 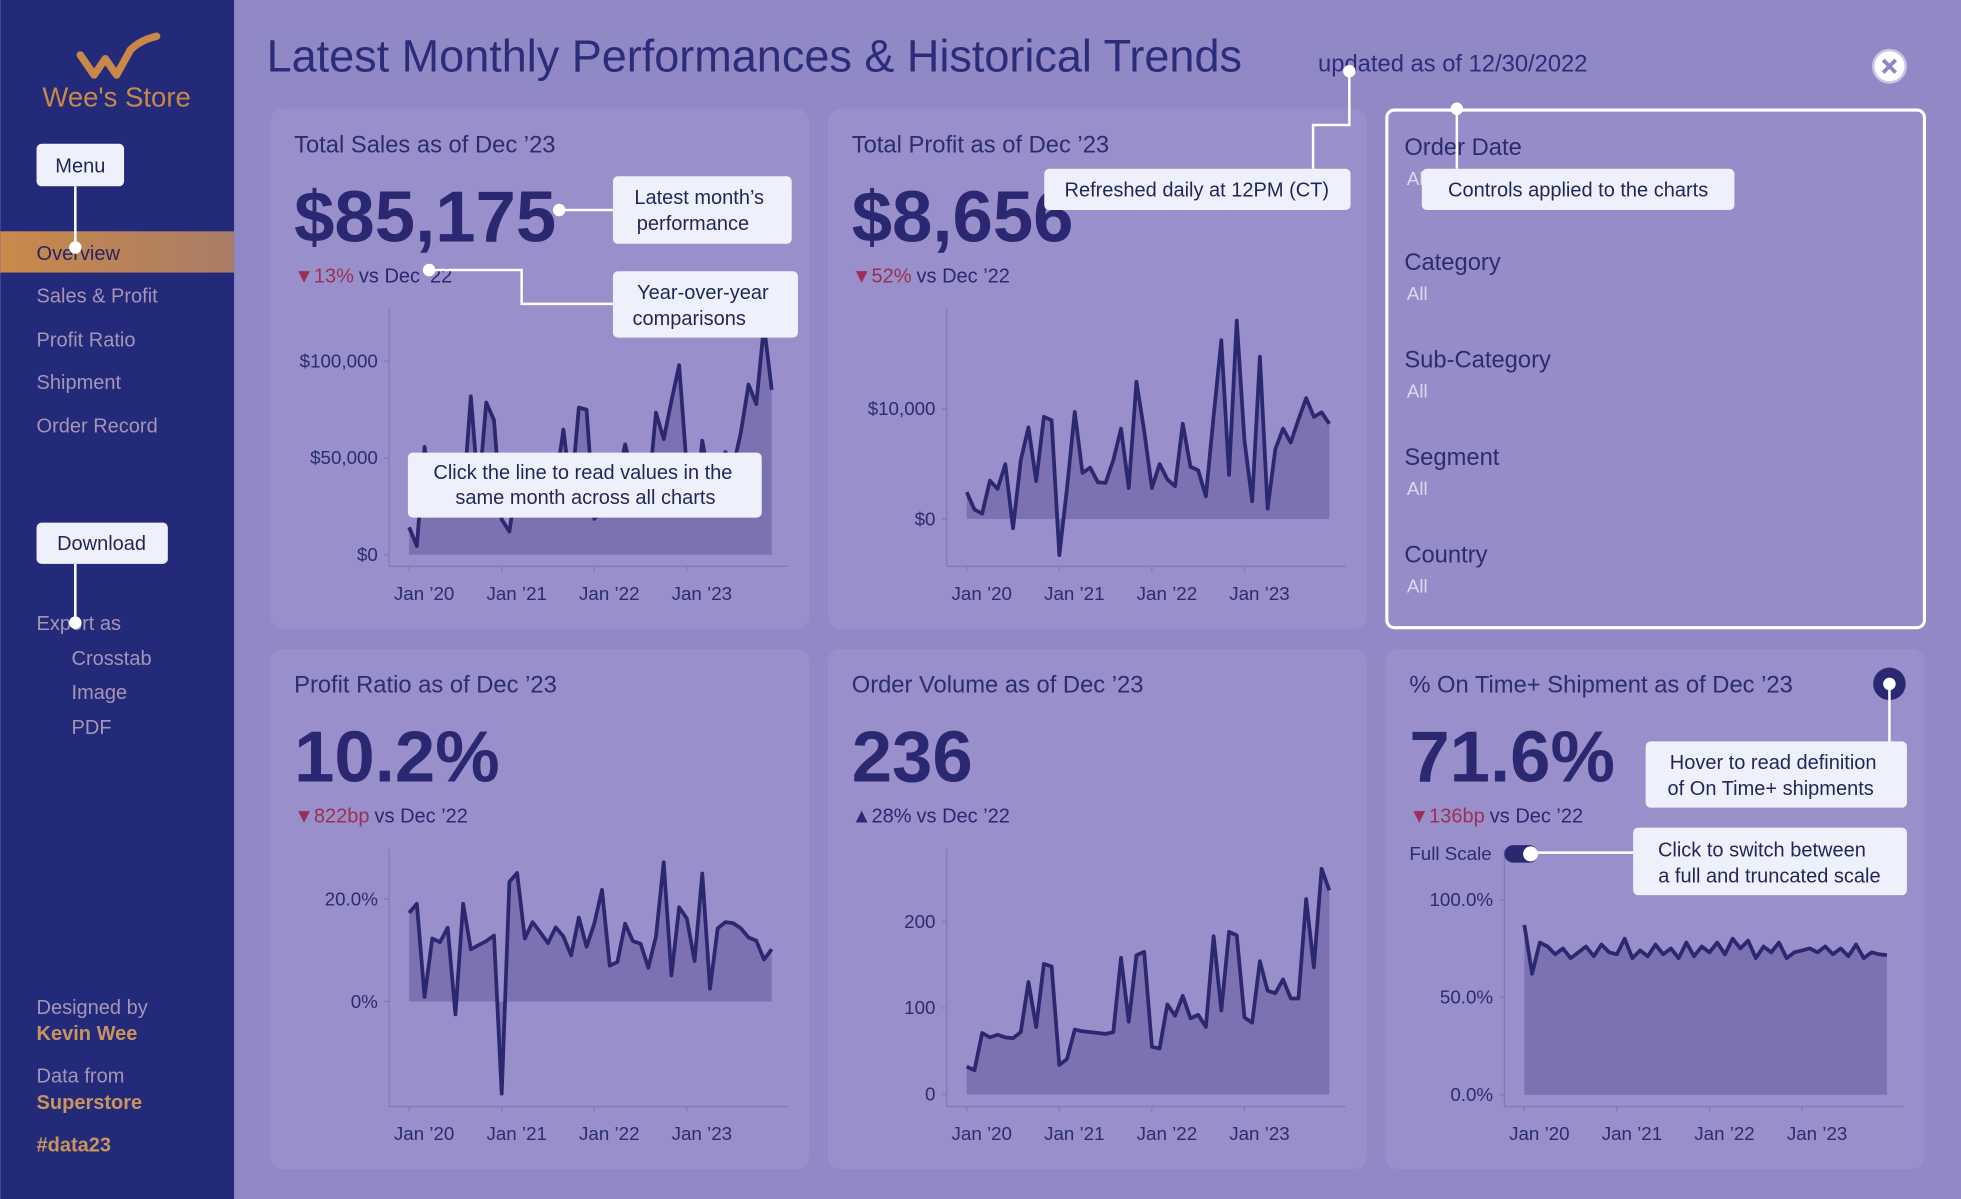 I want to click on button-label: Menu, so click(x=80, y=167).